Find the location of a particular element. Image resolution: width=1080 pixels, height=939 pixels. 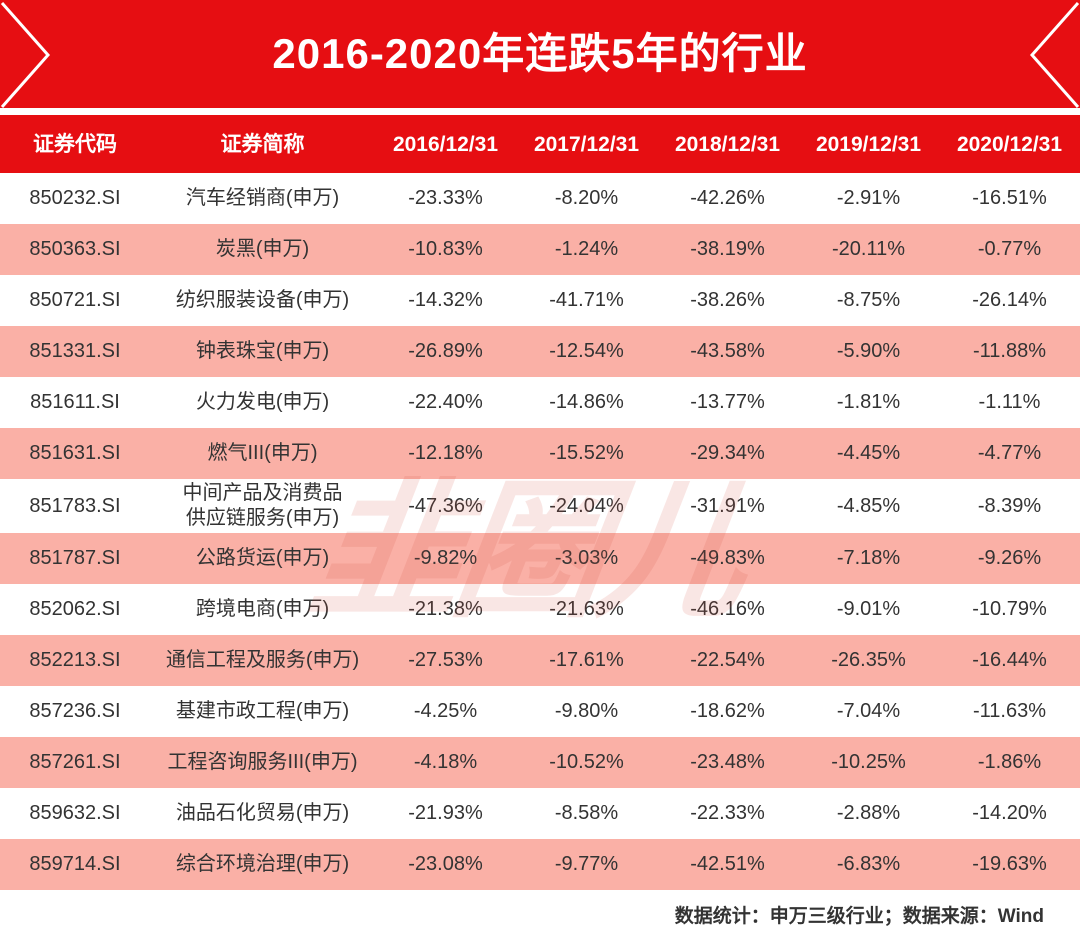

security-code: 851787.SI is located at coordinates (75, 558).